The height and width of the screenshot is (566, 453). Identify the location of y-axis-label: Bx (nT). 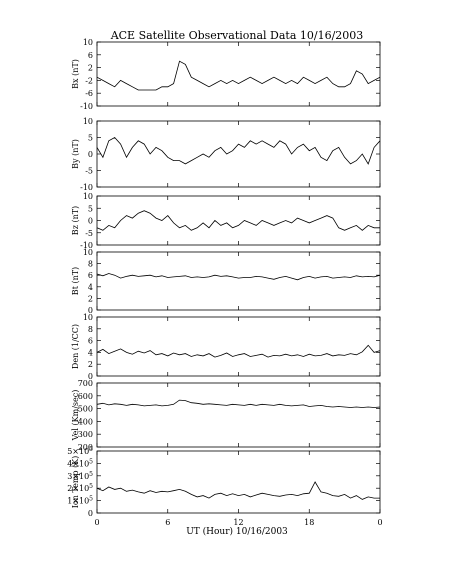
(75, 74).